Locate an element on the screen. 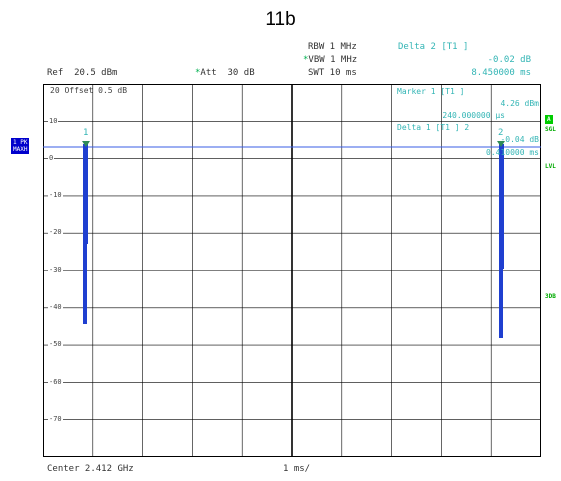  delta2-time: 8.450000 ms is located at coordinates (501, 73).